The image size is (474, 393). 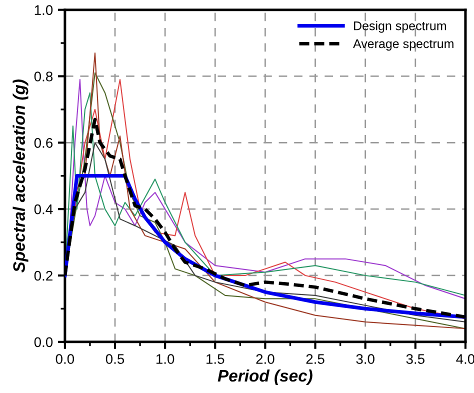 What do you see at coordinates (265, 377) in the screenshot?
I see `x-axis-title: Period (sec)` at bounding box center [265, 377].